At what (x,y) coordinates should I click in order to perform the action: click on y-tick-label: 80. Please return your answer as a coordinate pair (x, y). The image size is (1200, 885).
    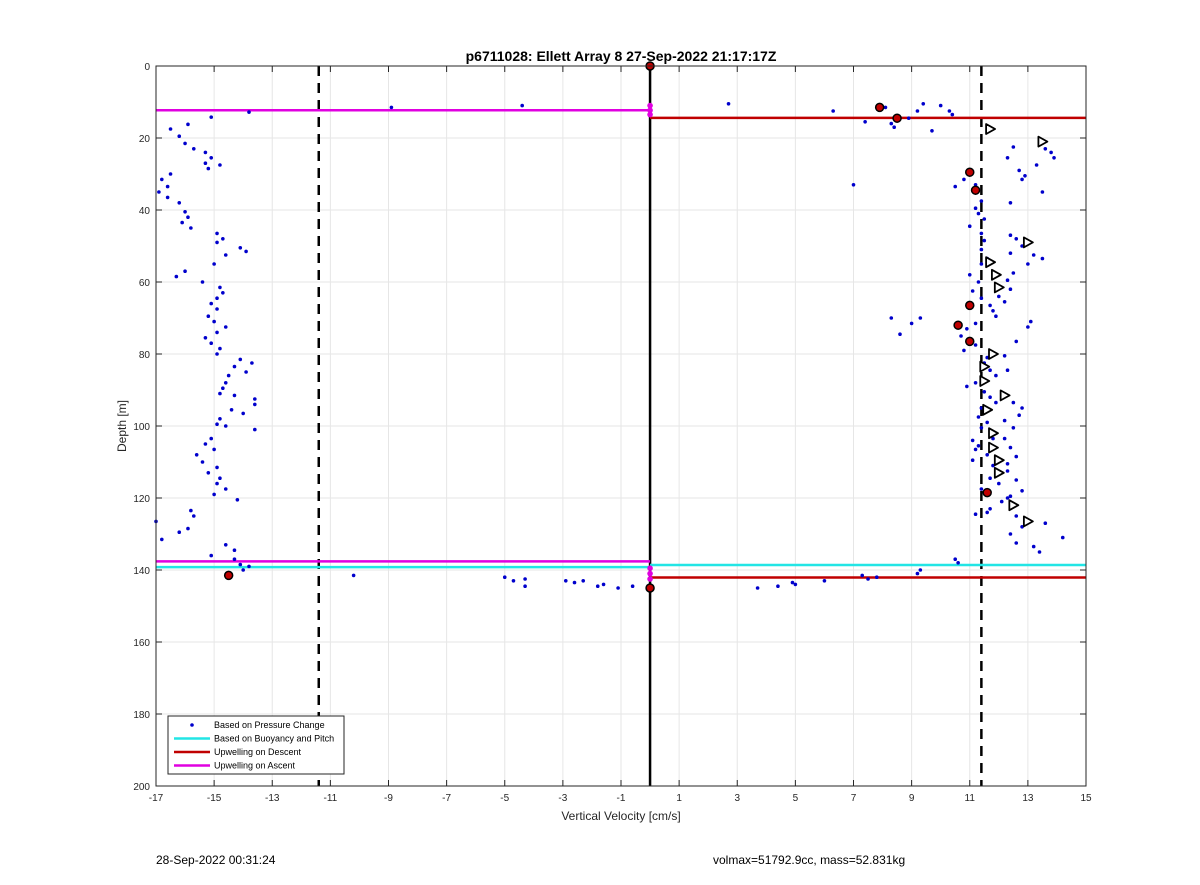
    Looking at the image, I should click on (145, 355).